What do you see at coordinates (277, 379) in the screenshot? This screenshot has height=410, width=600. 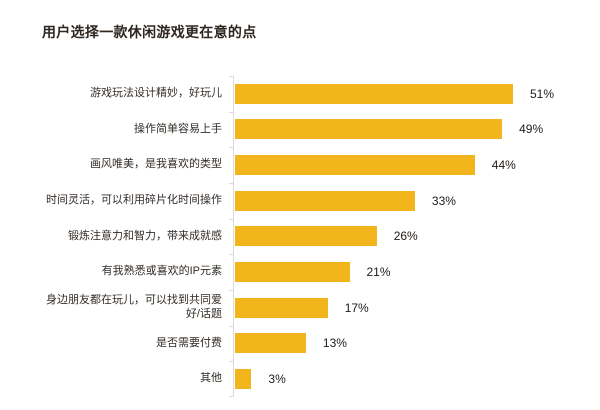 I see `value-label: 3%` at bounding box center [277, 379].